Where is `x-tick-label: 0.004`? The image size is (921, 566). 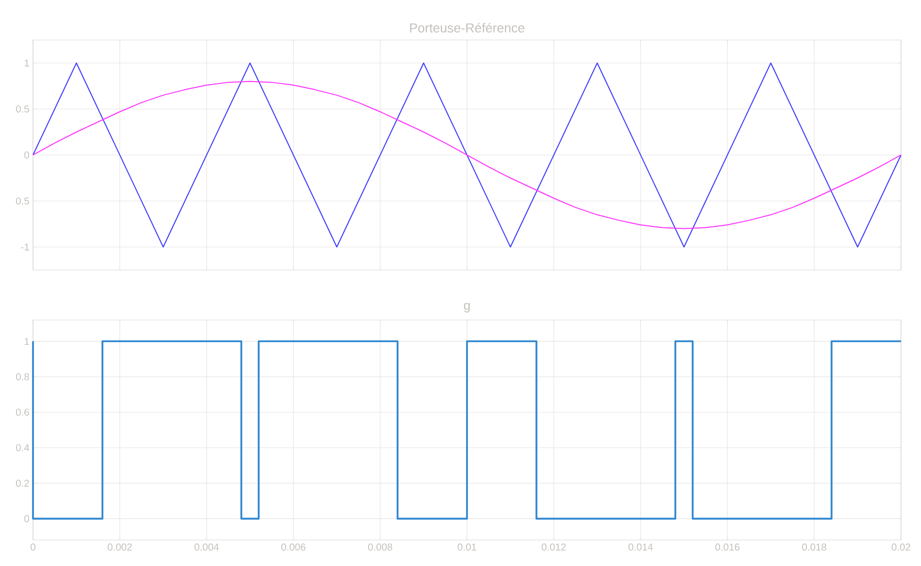
x-tick-label: 0.004 is located at coordinates (206, 547).